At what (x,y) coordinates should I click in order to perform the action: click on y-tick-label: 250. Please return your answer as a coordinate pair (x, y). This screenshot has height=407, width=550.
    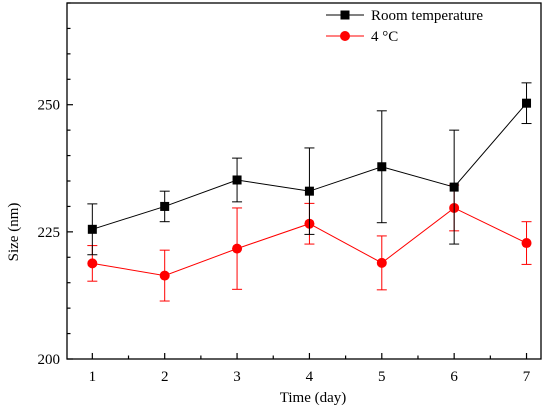
    Looking at the image, I should click on (49, 106).